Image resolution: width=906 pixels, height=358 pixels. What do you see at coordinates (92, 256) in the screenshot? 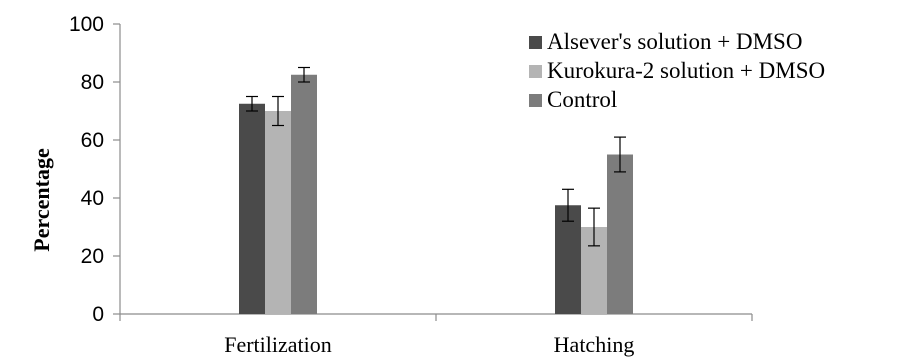
I see `y-tick-label: 20` at bounding box center [92, 256].